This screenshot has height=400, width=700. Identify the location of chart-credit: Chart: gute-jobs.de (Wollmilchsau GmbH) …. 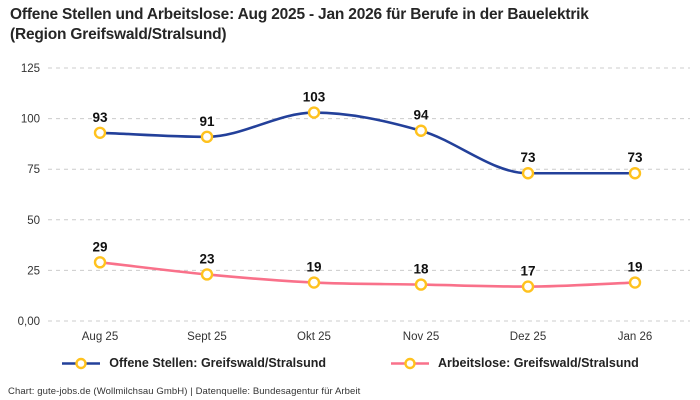
(184, 391).